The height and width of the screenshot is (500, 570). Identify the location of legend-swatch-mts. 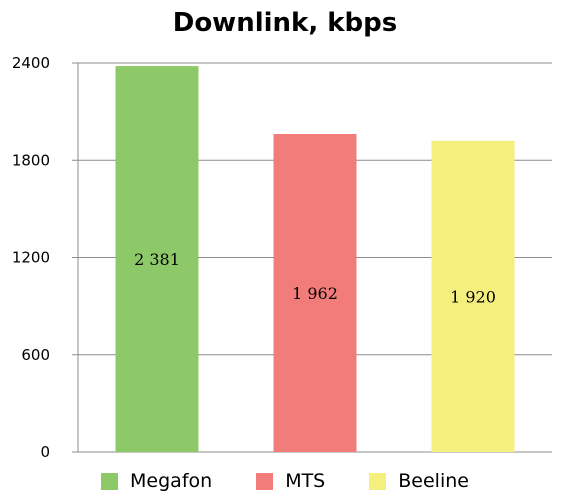
(265, 481).